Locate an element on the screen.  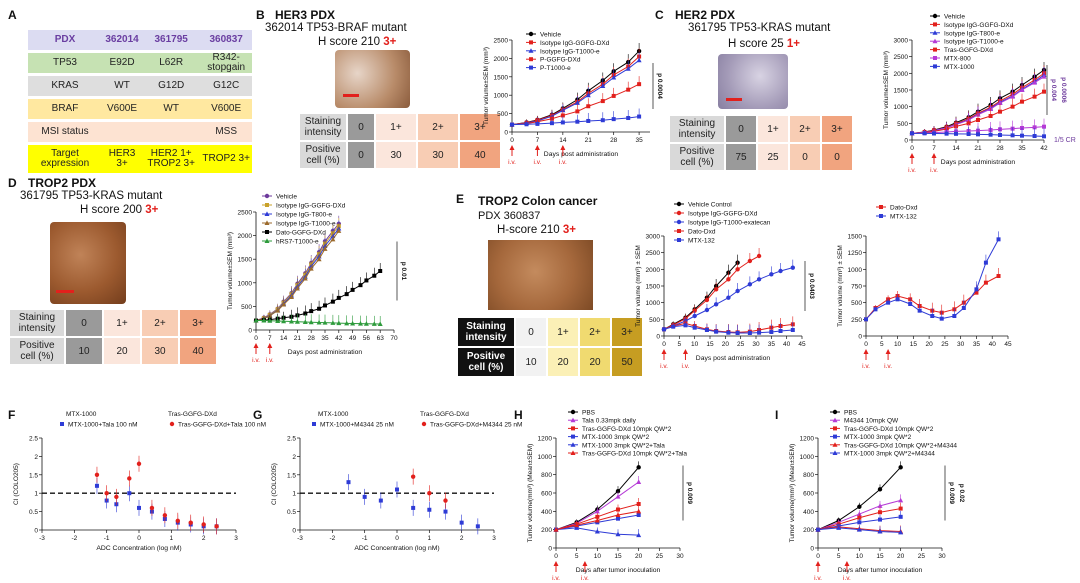
row-label: Positive cell (%) is located at coordinates (486, 362).